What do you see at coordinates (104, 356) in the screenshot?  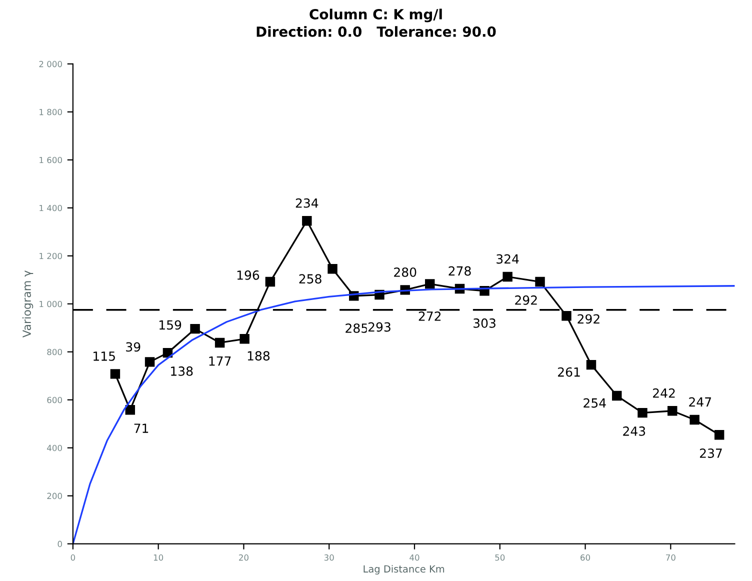 I see `annotation: 115` at bounding box center [104, 356].